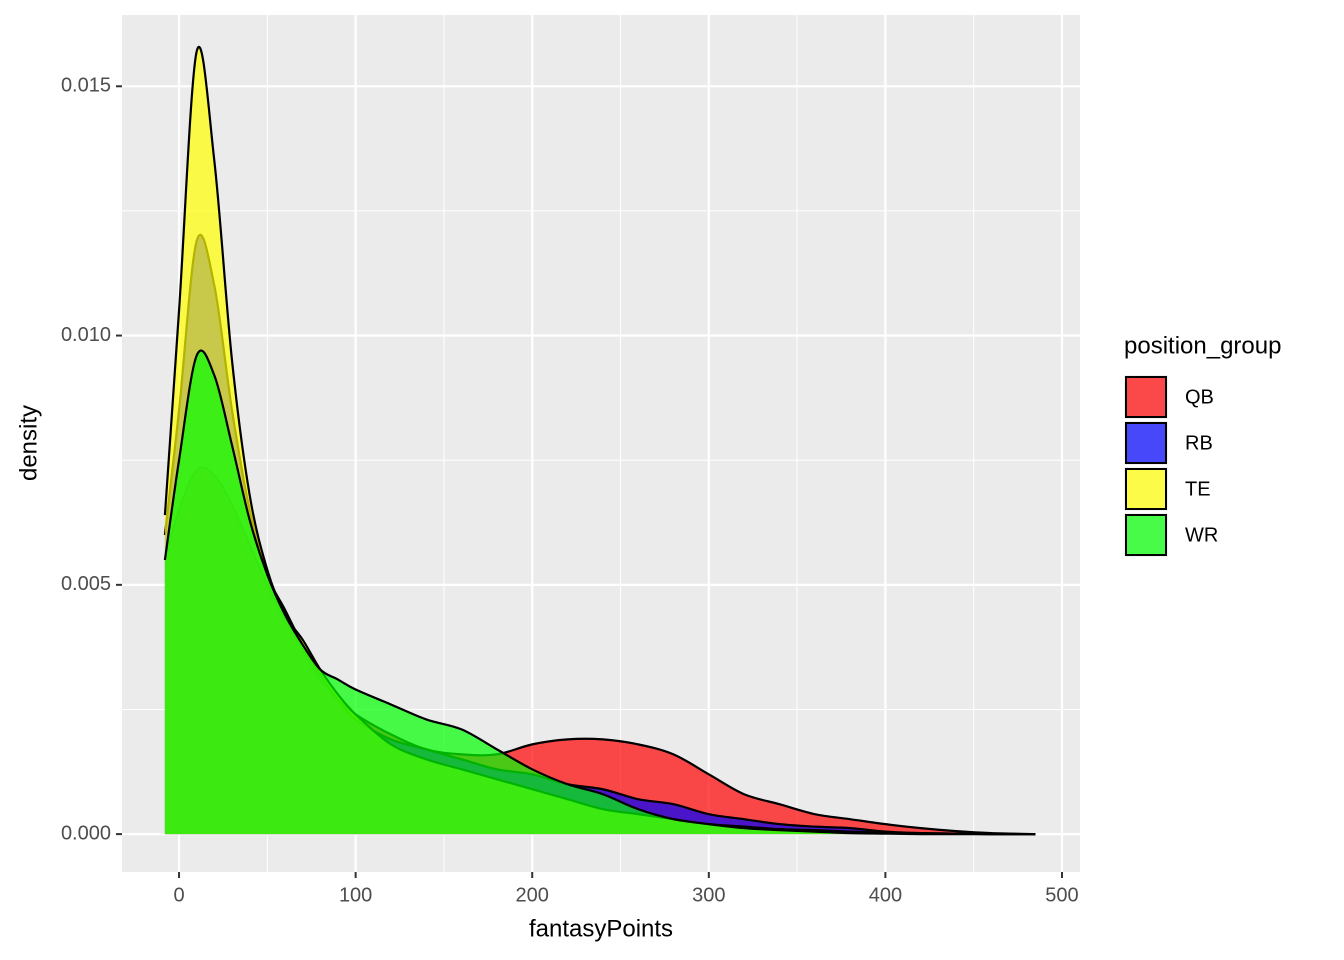 The width and height of the screenshot is (1344, 960). What do you see at coordinates (885, 895) in the screenshot?
I see `x-tick-label: 400` at bounding box center [885, 895].